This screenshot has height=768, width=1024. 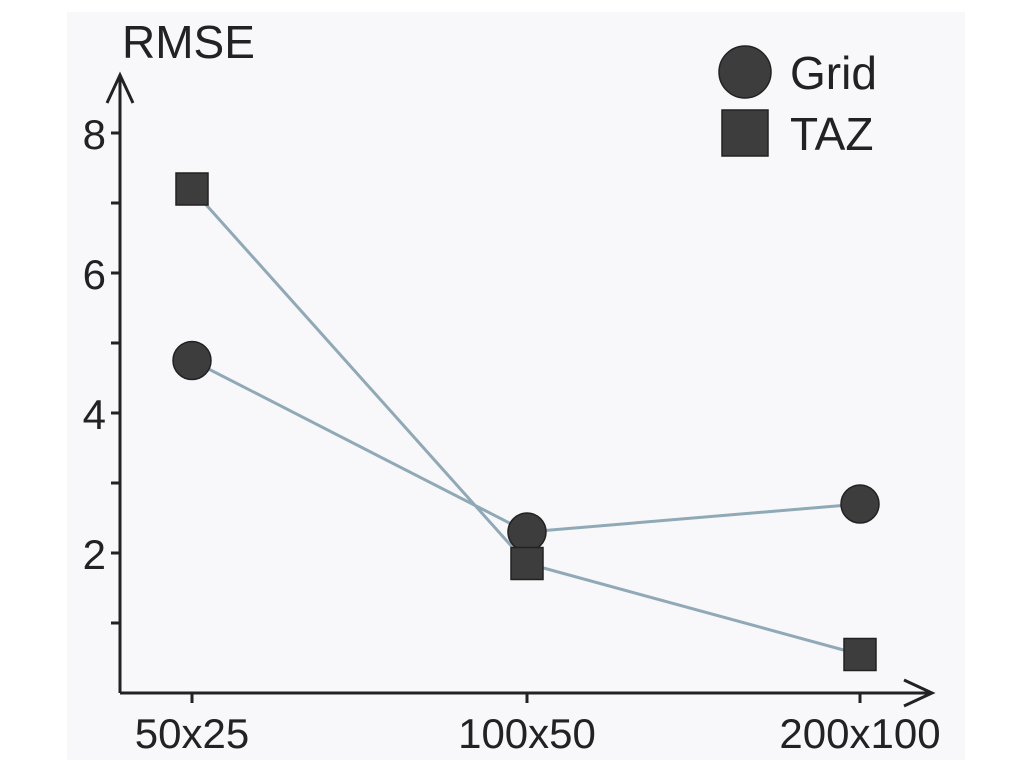 I want to click on x-tick-label: 200x100, so click(x=859, y=733).